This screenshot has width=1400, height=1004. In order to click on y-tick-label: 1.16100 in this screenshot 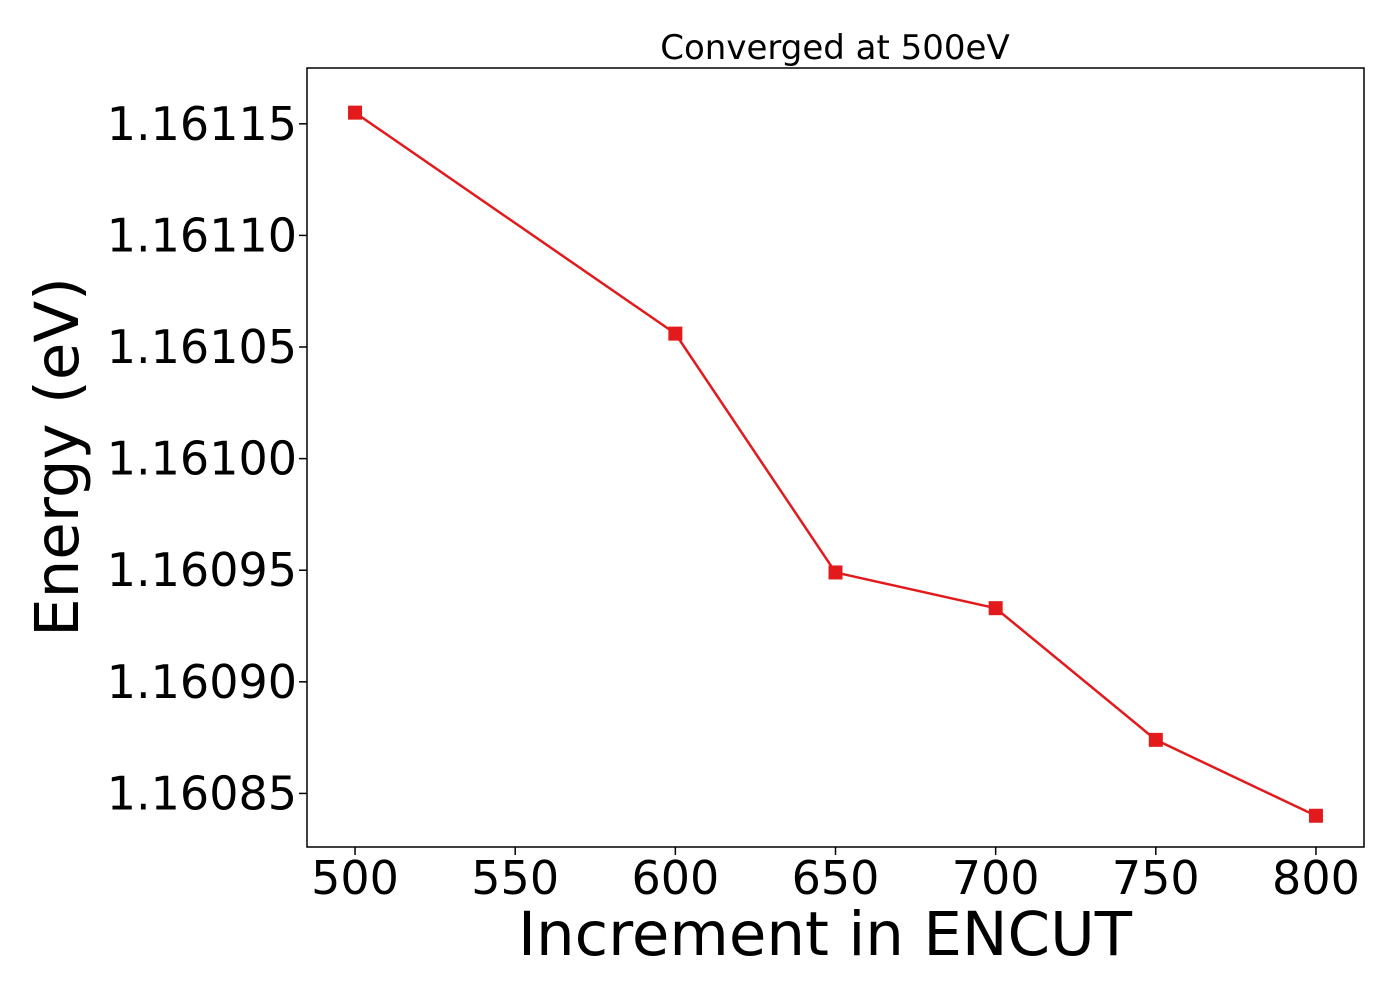, I will do `click(202, 459)`.